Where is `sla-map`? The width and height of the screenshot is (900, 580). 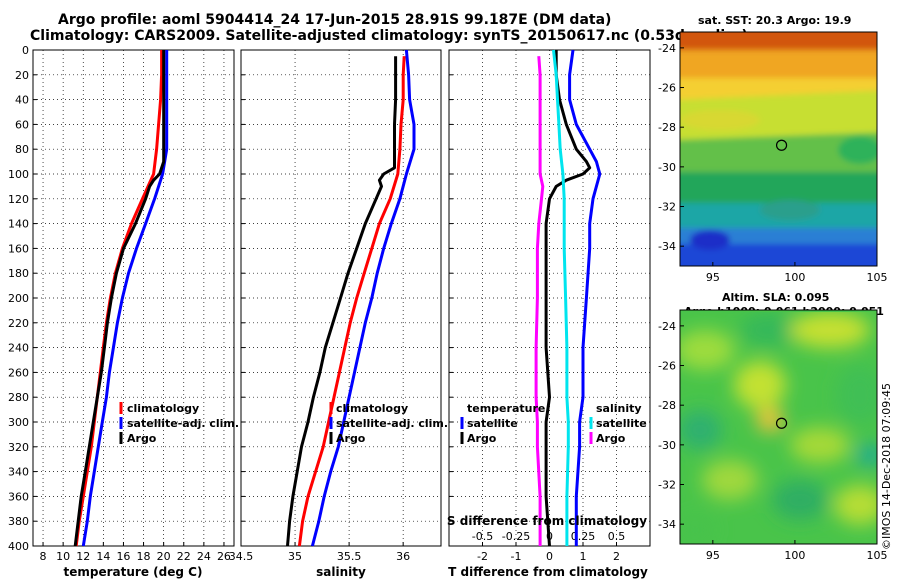
sla-map is located at coordinates (778, 427).